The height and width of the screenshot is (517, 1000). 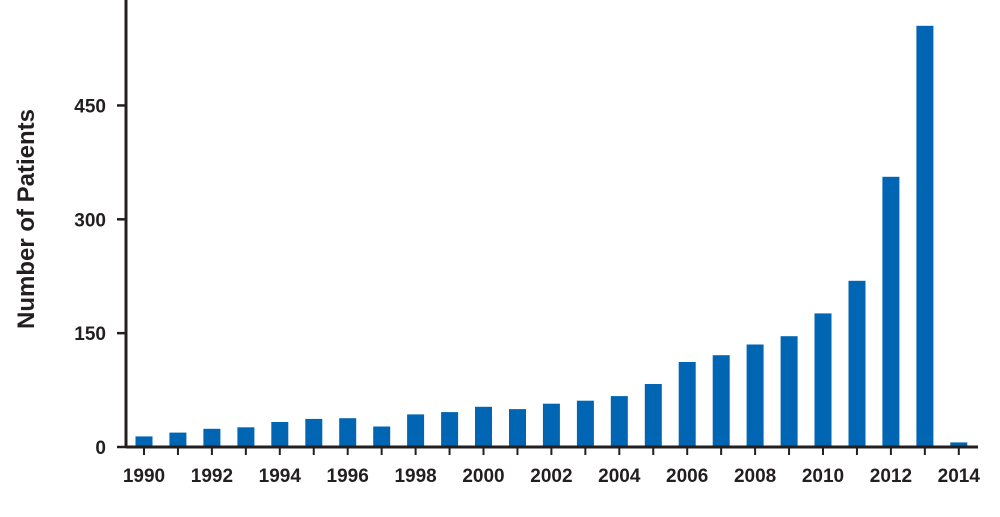 I want to click on bar-2008, so click(x=755, y=395).